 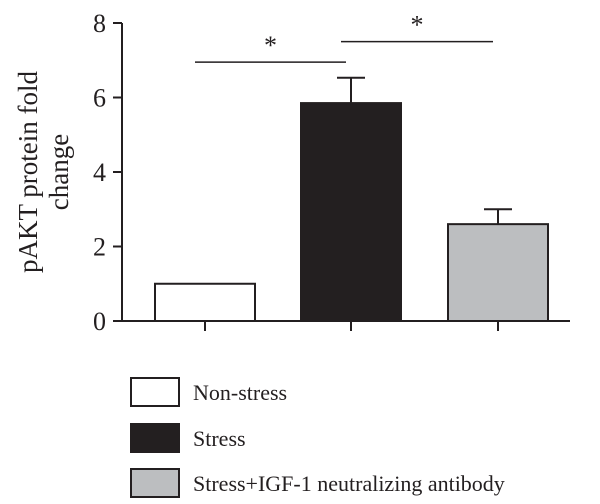 What do you see at coordinates (99, 247) in the screenshot?
I see `y-tick-label: 2` at bounding box center [99, 247].